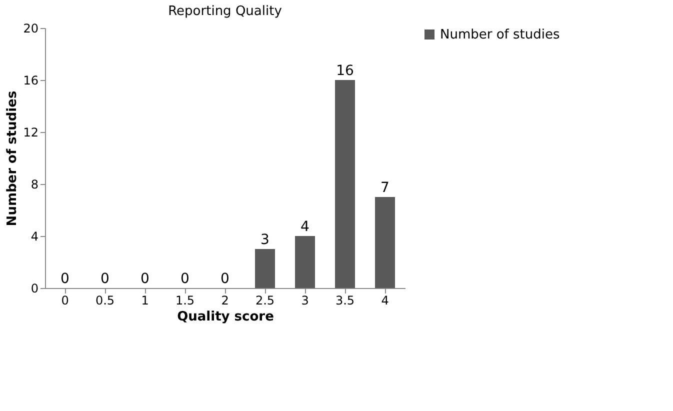  What do you see at coordinates (34, 185) in the screenshot?
I see `y-tick-label: 8` at bounding box center [34, 185].